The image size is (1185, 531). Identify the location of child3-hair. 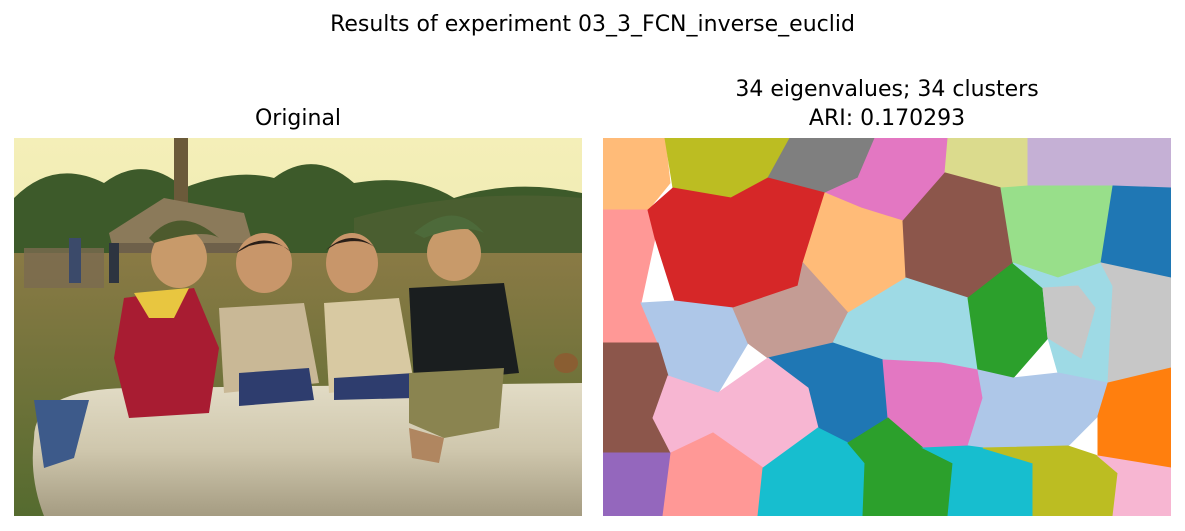
(352, 244).